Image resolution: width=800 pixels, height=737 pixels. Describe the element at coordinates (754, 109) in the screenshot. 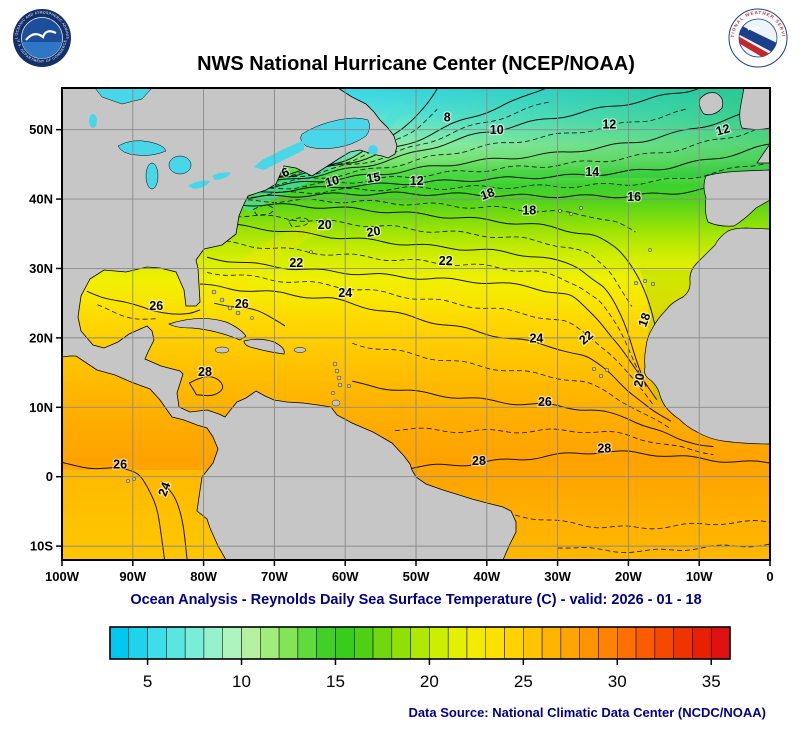

I see `britain` at that location.